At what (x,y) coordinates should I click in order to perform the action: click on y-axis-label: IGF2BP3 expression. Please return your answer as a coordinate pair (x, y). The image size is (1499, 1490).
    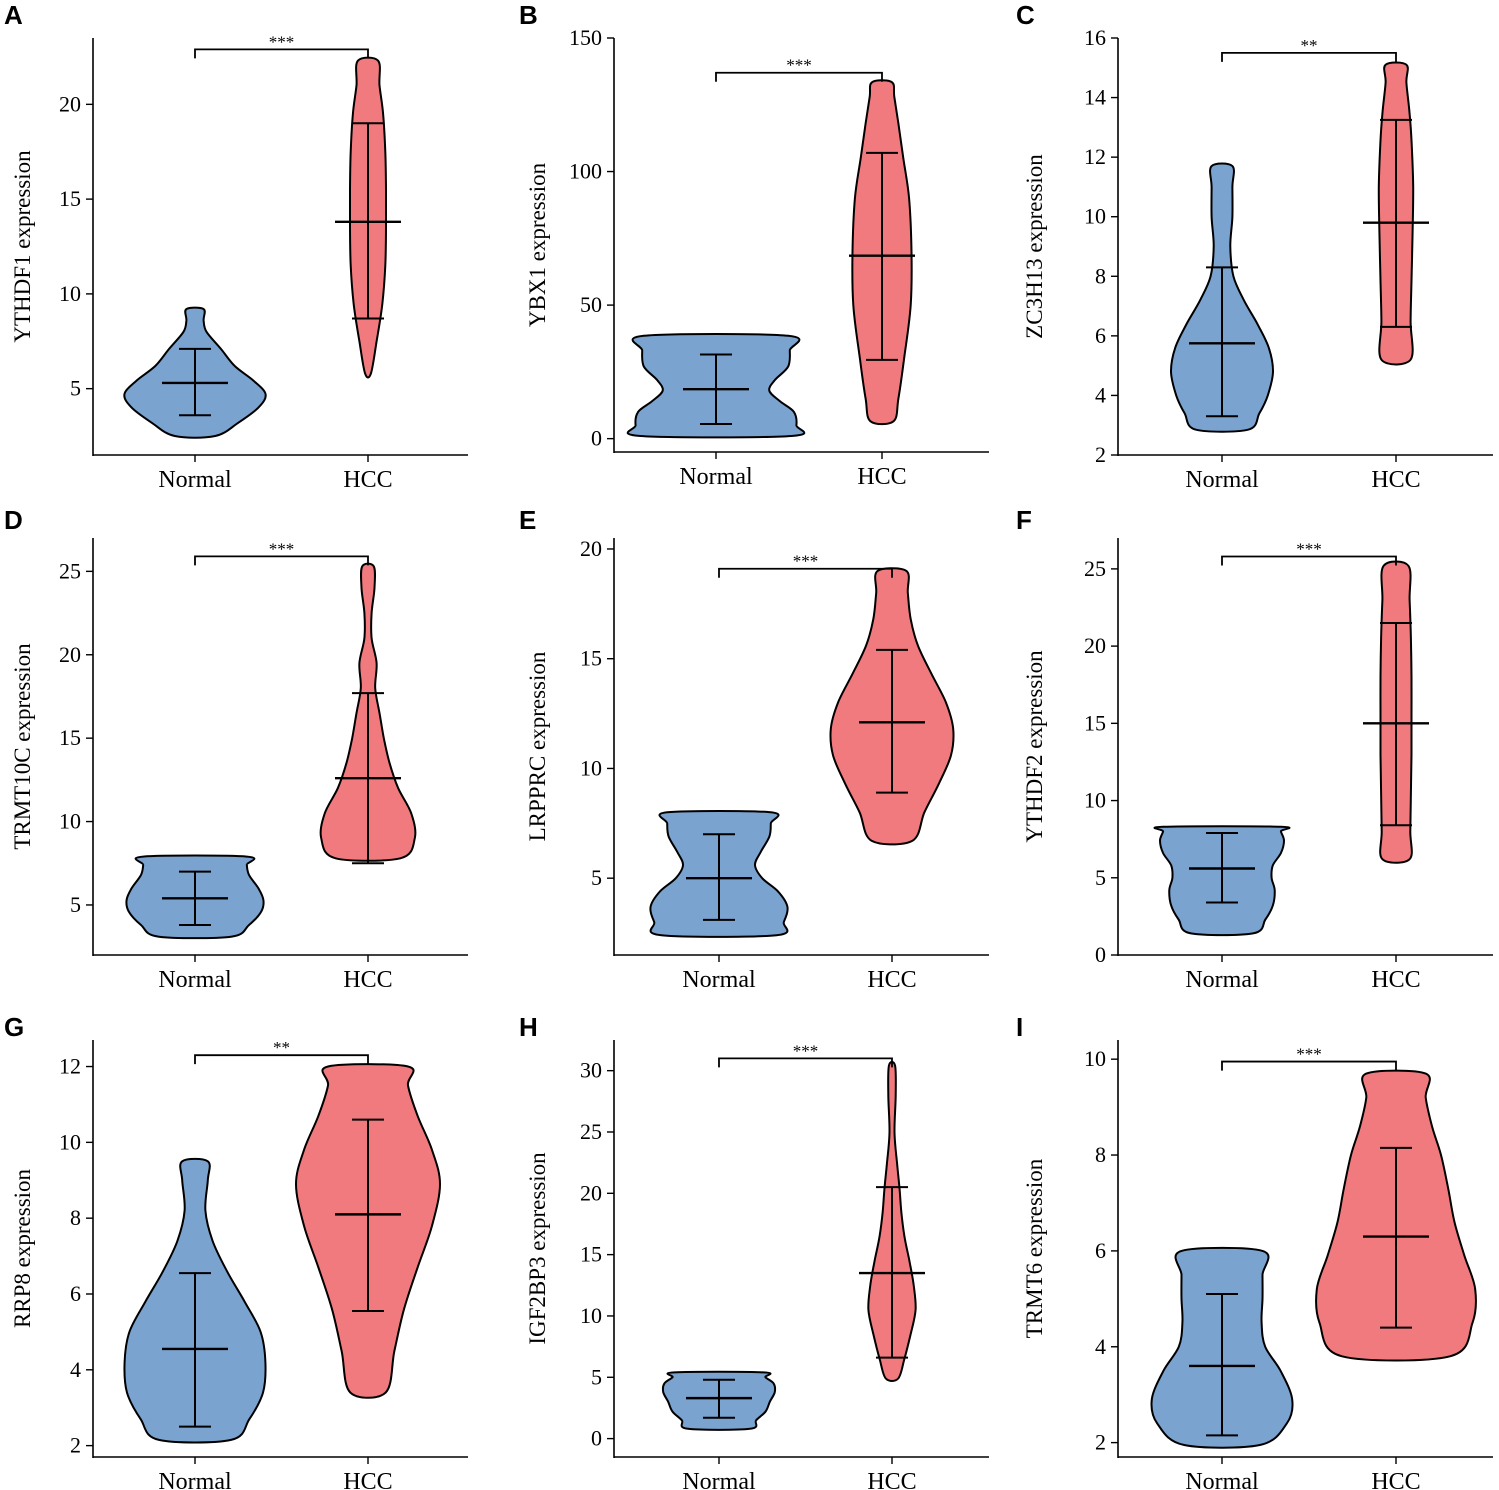
    Looking at the image, I should click on (537, 1248).